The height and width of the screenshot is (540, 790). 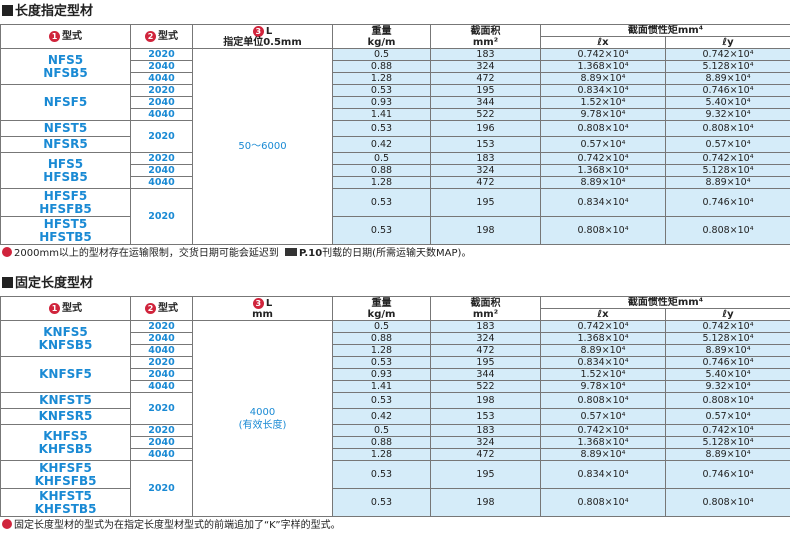 What do you see at coordinates (65, 144) in the screenshot?
I see `model-name: NFSR5` at bounding box center [65, 144].